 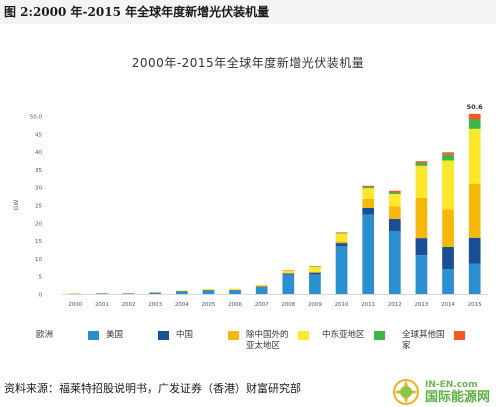 What do you see at coordinates (41, 278) in the screenshot?
I see `y-tick-label: 5` at bounding box center [41, 278].